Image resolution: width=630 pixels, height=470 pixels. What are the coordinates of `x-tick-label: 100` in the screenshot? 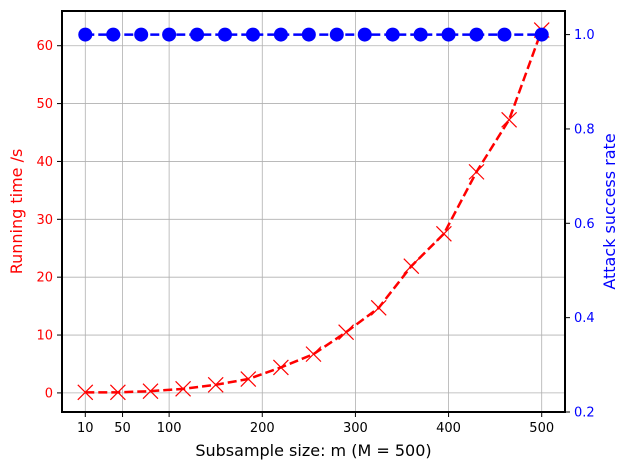 It's located at (169, 428).